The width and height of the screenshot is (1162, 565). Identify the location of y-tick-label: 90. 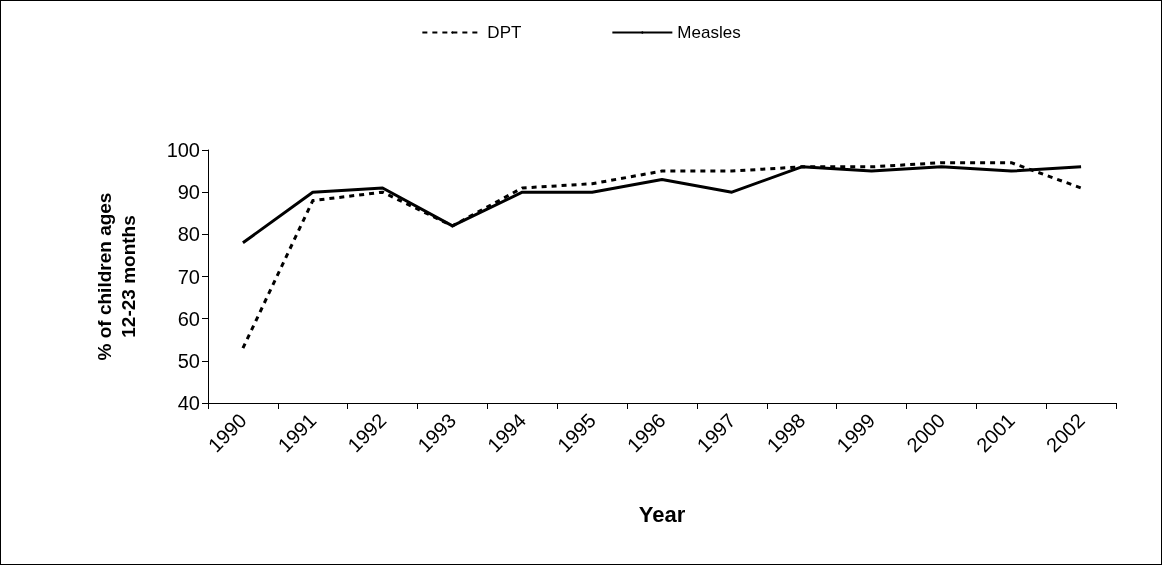
(188, 192).